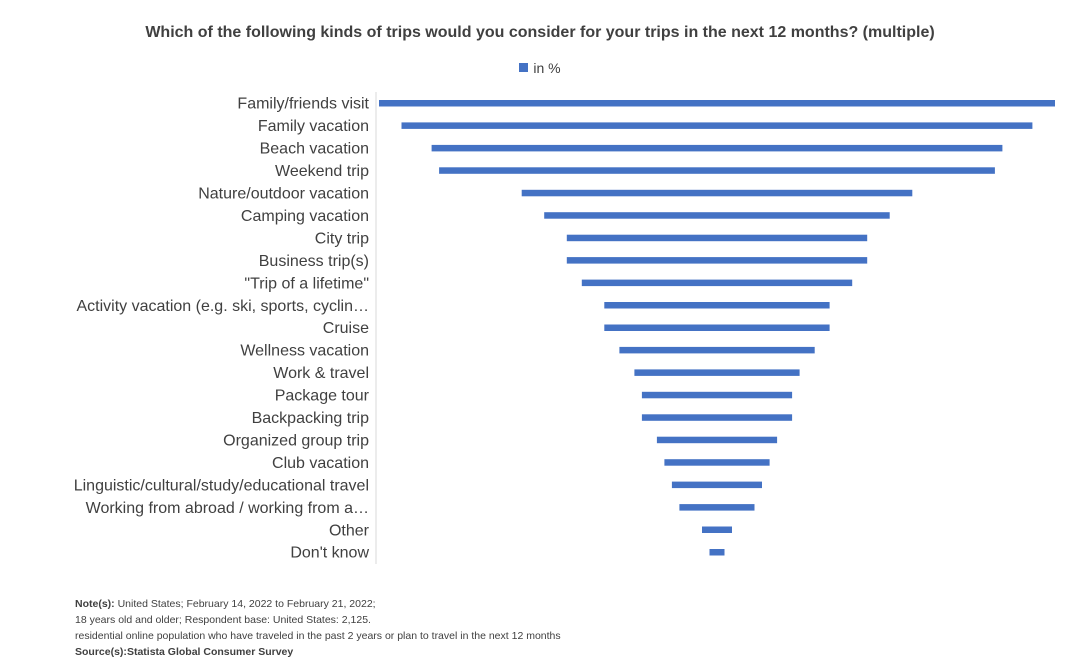 The height and width of the screenshot is (664, 1080). Describe the element at coordinates (313, 126) in the screenshot. I see `category-label-1: Family vacation` at that location.